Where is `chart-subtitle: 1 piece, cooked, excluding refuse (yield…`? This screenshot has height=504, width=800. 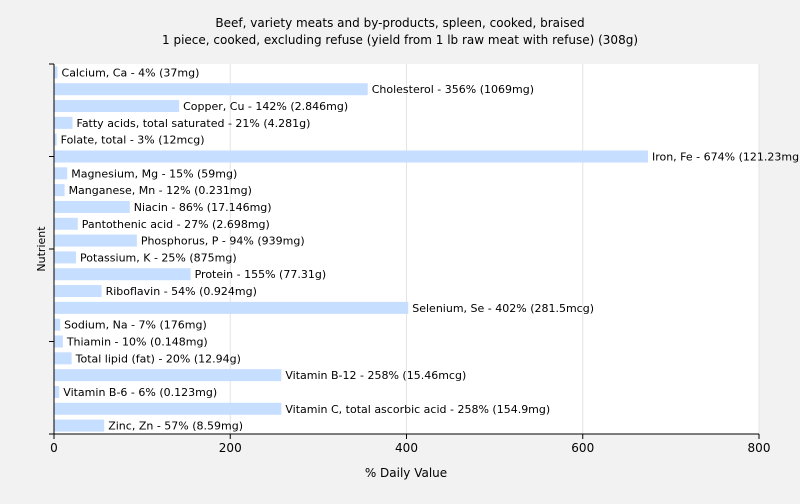 chart-subtitle: 1 piece, cooked, excluding refuse (yield… is located at coordinates (400, 40).